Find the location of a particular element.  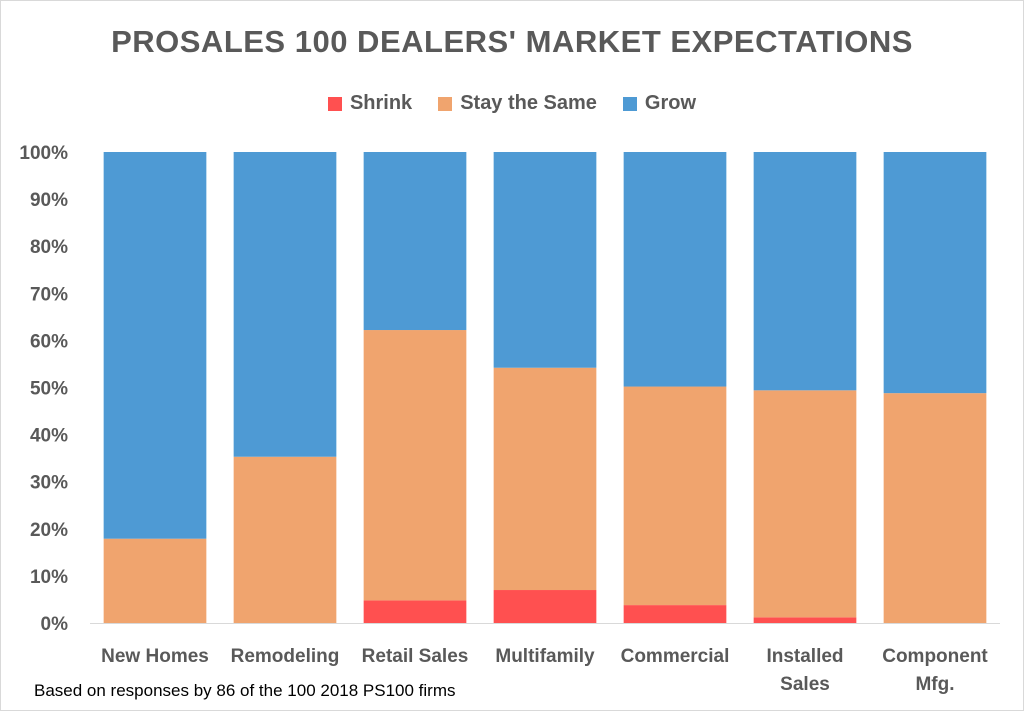

legend: Shrink Stay the Same Grow is located at coordinates (512, 103).